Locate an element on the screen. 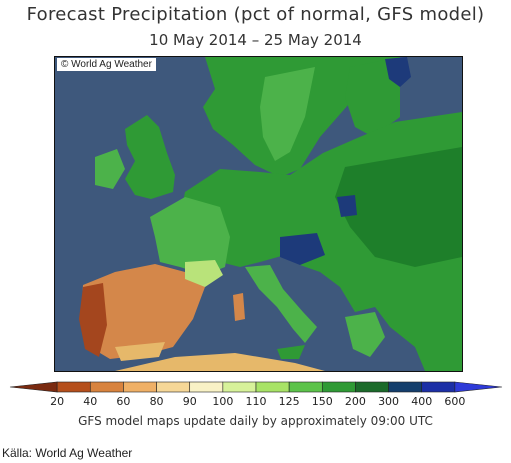  sardinia-land is located at coordinates (239, 307).